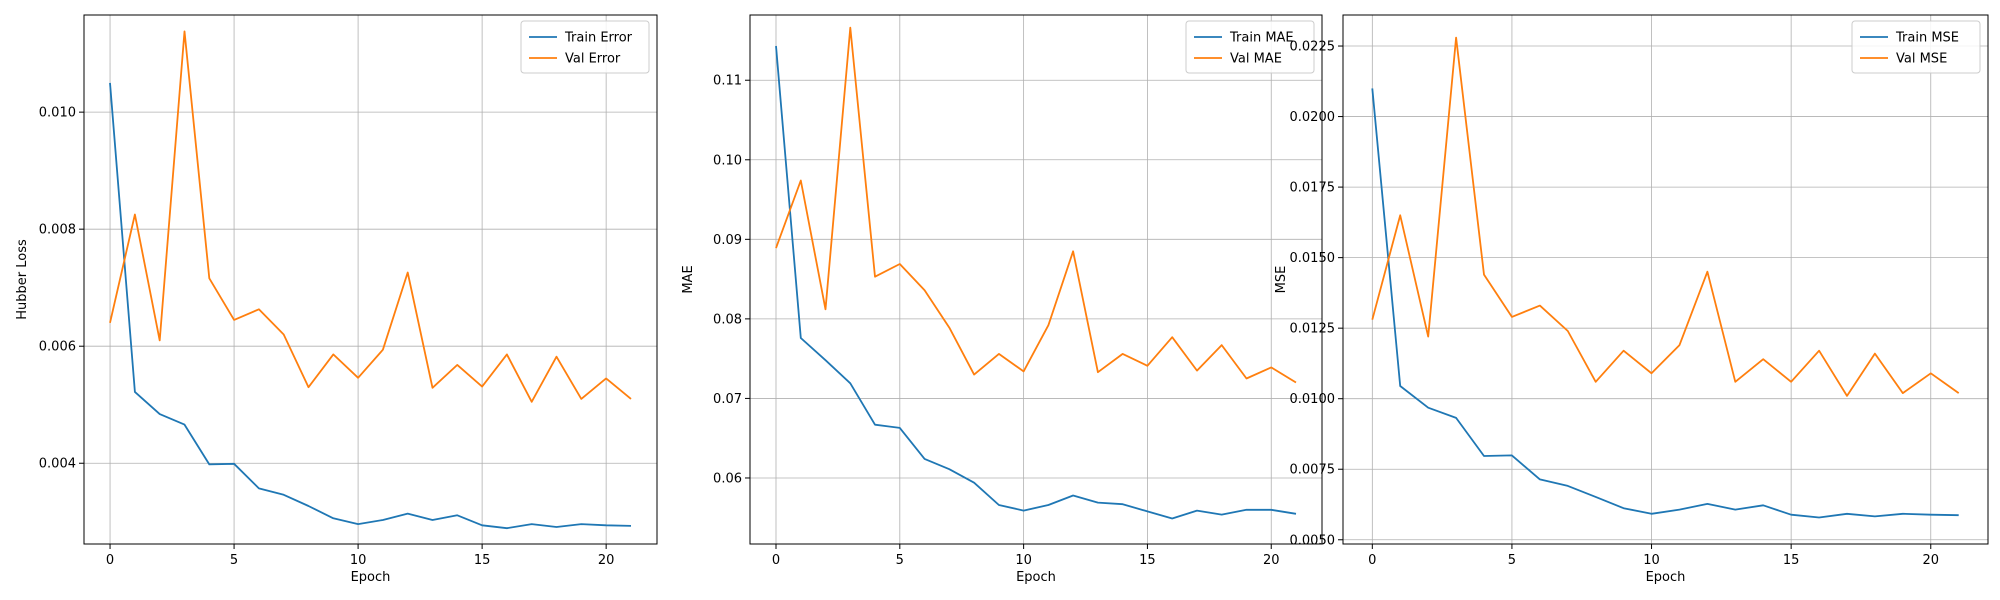 Image resolution: width=2000 pixels, height=600 pixels. I want to click on y-tick-label: 0.0200, so click(1313, 117).